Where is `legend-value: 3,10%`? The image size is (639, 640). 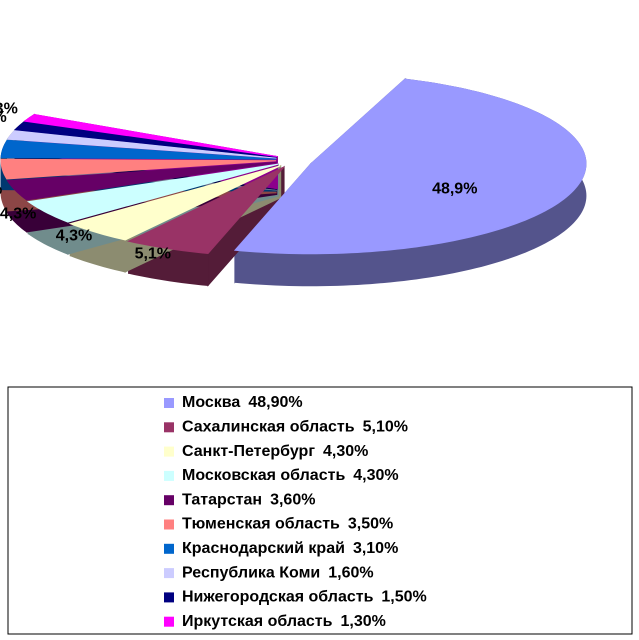
legend-value: 3,10% is located at coordinates (375, 548).